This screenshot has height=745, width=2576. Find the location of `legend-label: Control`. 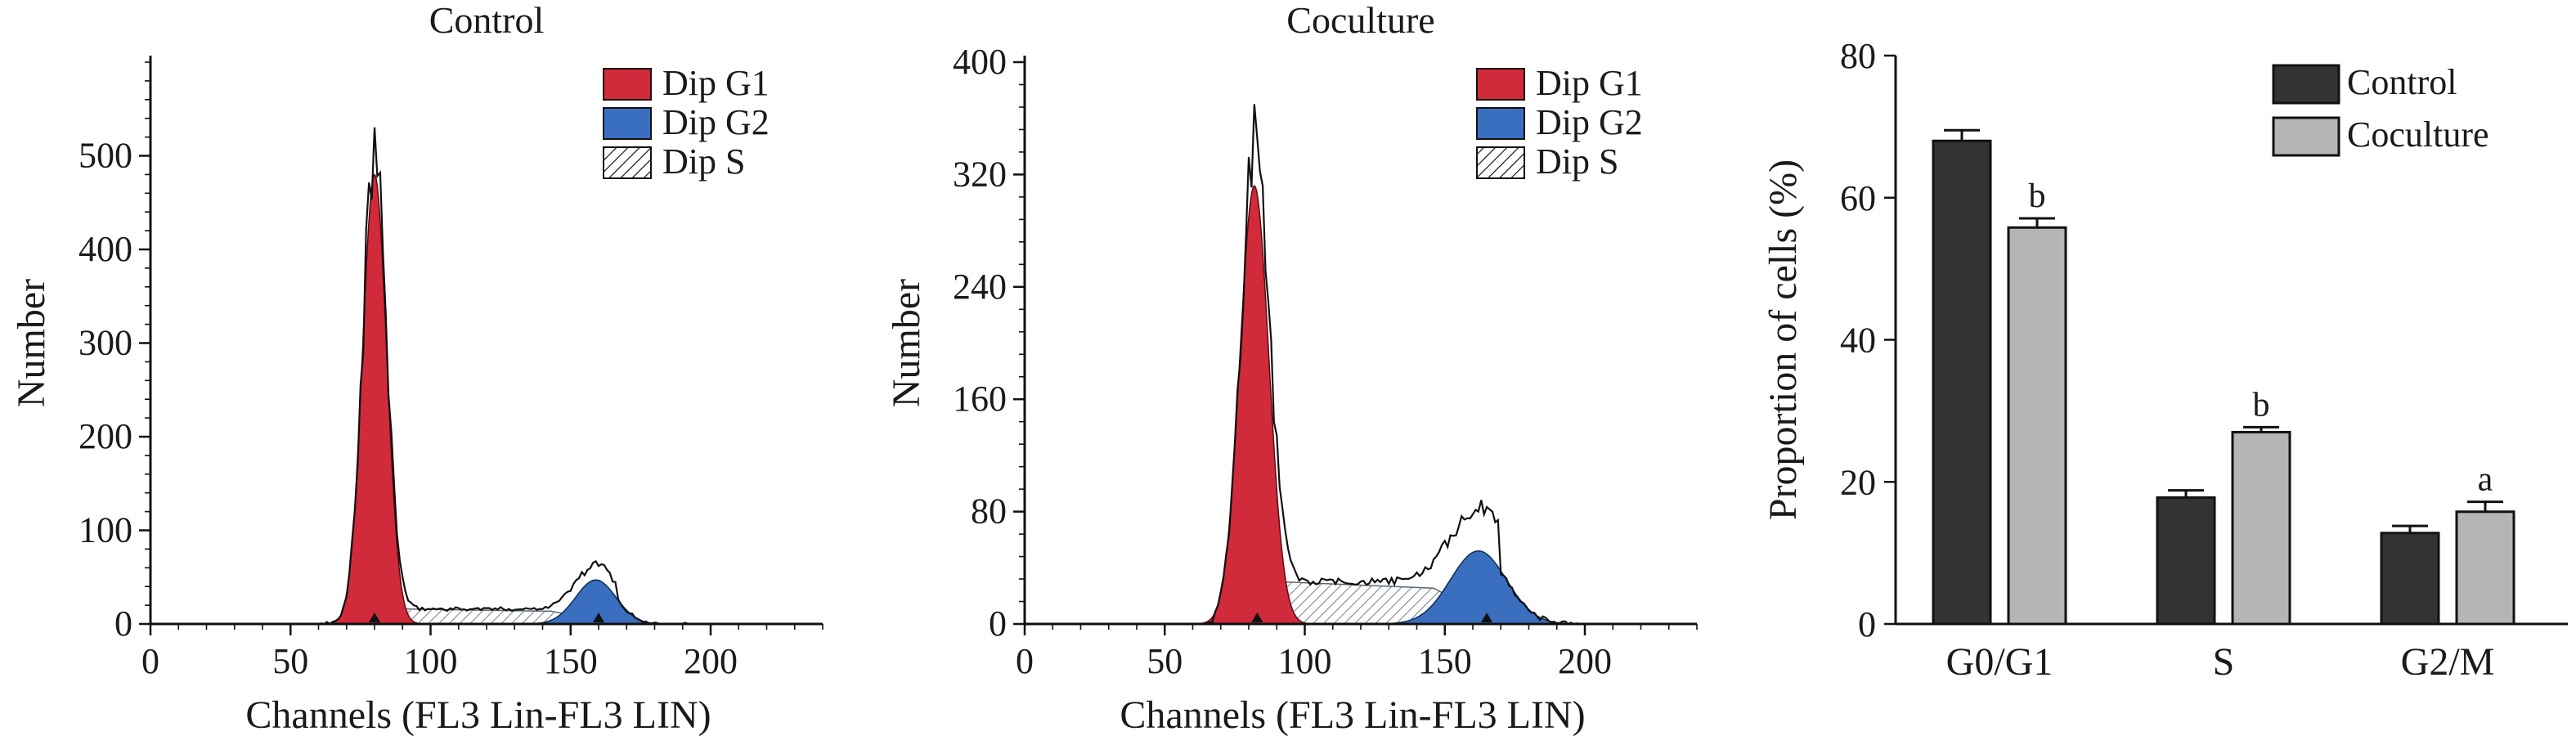

legend-label: Control is located at coordinates (2402, 82).